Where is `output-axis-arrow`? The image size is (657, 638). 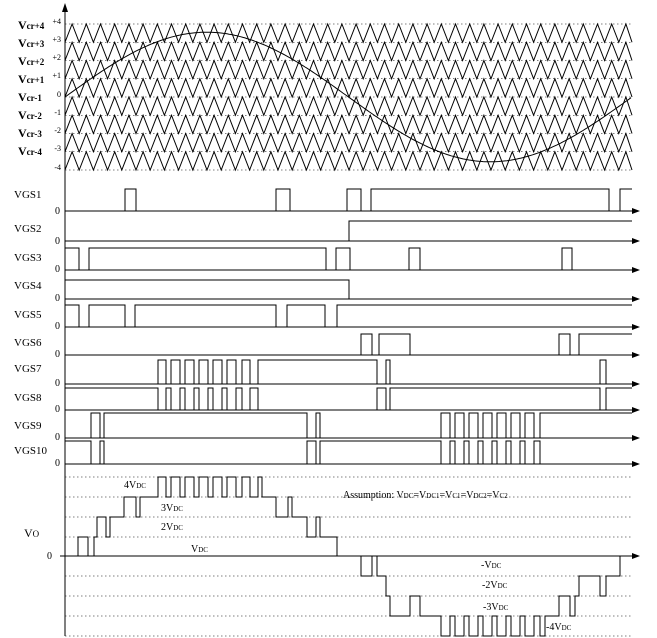 output-axis-arrow is located at coordinates (636, 556).